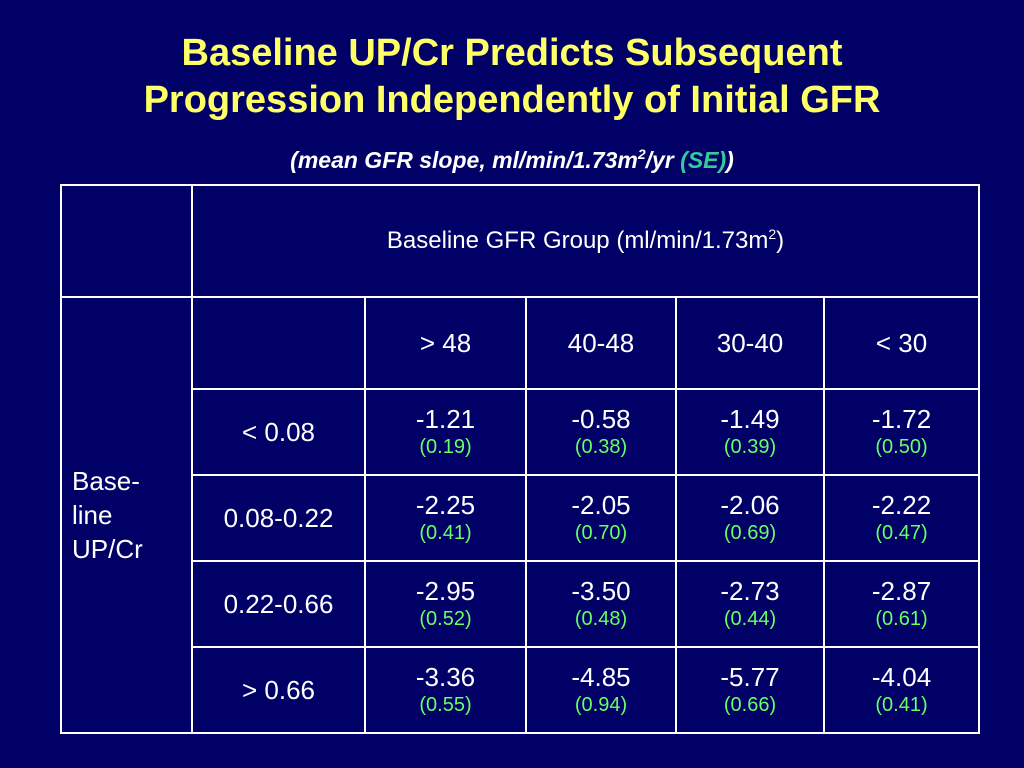 Image resolution: width=1024 pixels, height=768 pixels. Describe the element at coordinates (106, 481) in the screenshot. I see `side-label-line-1: Base-` at that location.